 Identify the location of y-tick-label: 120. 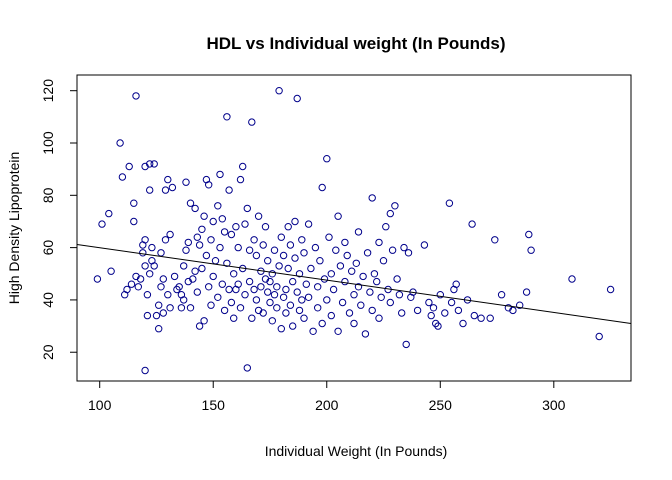
(48, 91).